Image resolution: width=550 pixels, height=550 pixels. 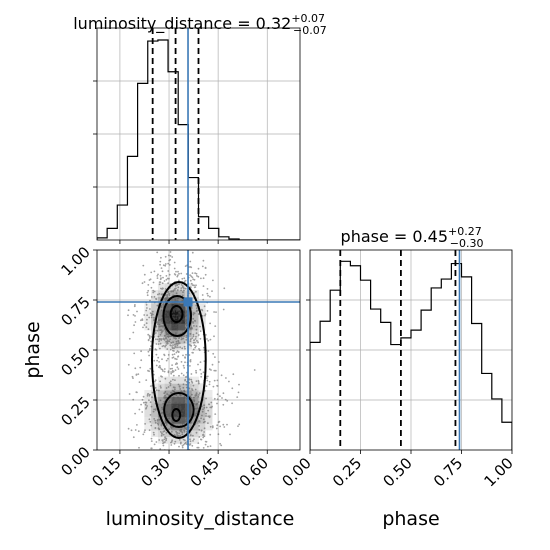 What do you see at coordinates (75, 361) in the screenshot?
I see `sc-tick-label-y: 0.50` at bounding box center [75, 361].